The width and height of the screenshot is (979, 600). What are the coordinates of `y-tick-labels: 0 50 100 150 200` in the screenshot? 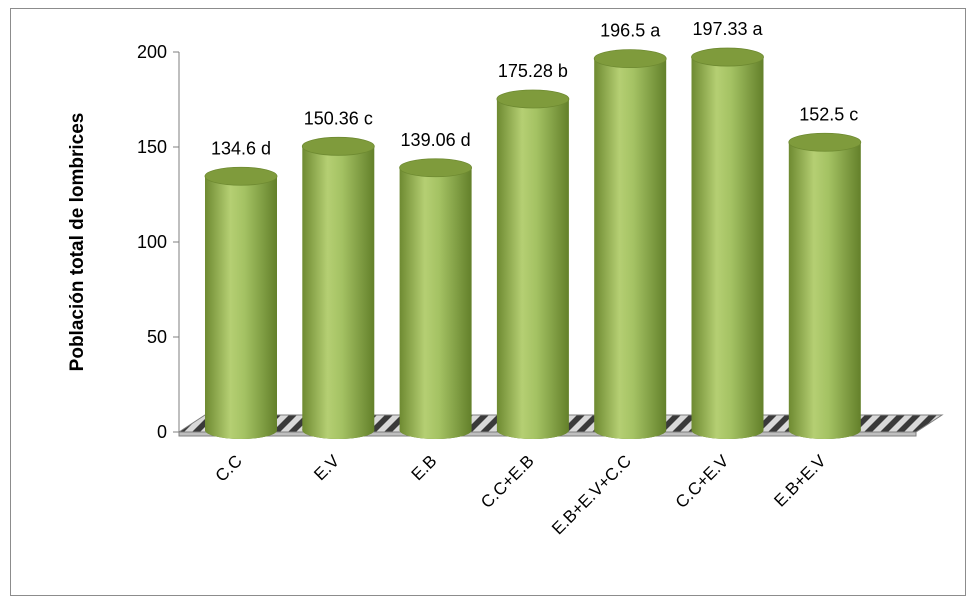 It's located at (158, 242).